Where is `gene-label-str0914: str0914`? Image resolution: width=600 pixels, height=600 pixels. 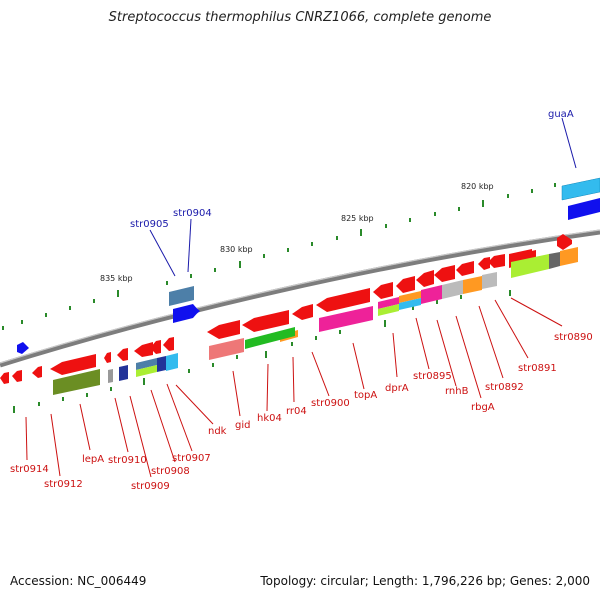
gene-label-str0914: str0914 is located at coordinates (29, 469).